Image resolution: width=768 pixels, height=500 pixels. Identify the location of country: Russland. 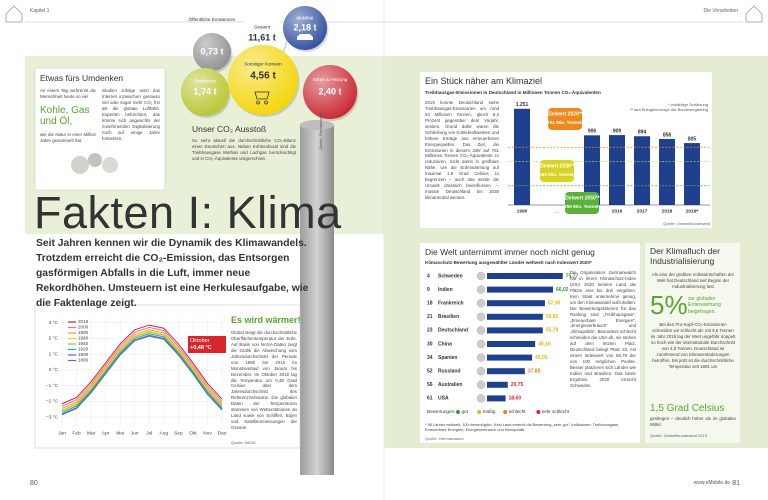
(449, 372).